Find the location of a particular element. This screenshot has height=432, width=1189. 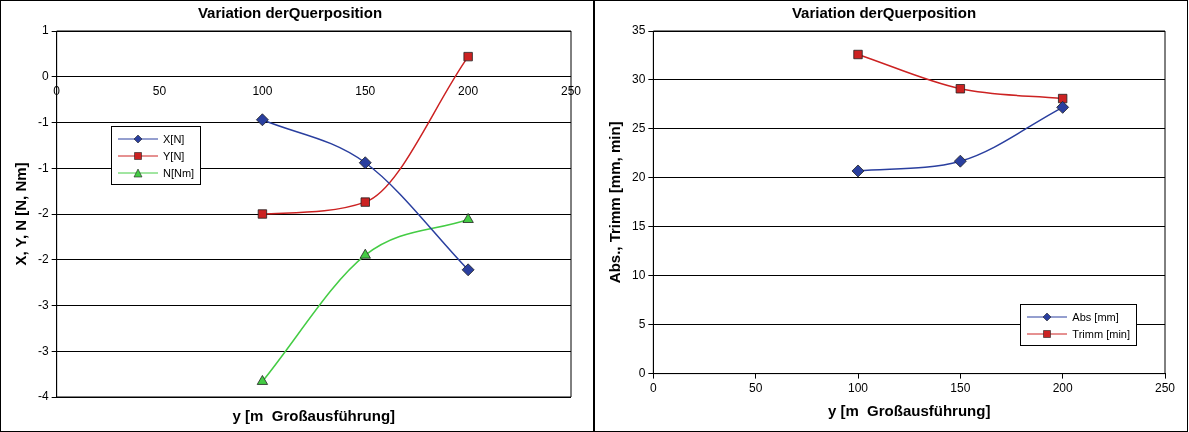

y-tick-label: 15 is located at coordinates (638, 226).